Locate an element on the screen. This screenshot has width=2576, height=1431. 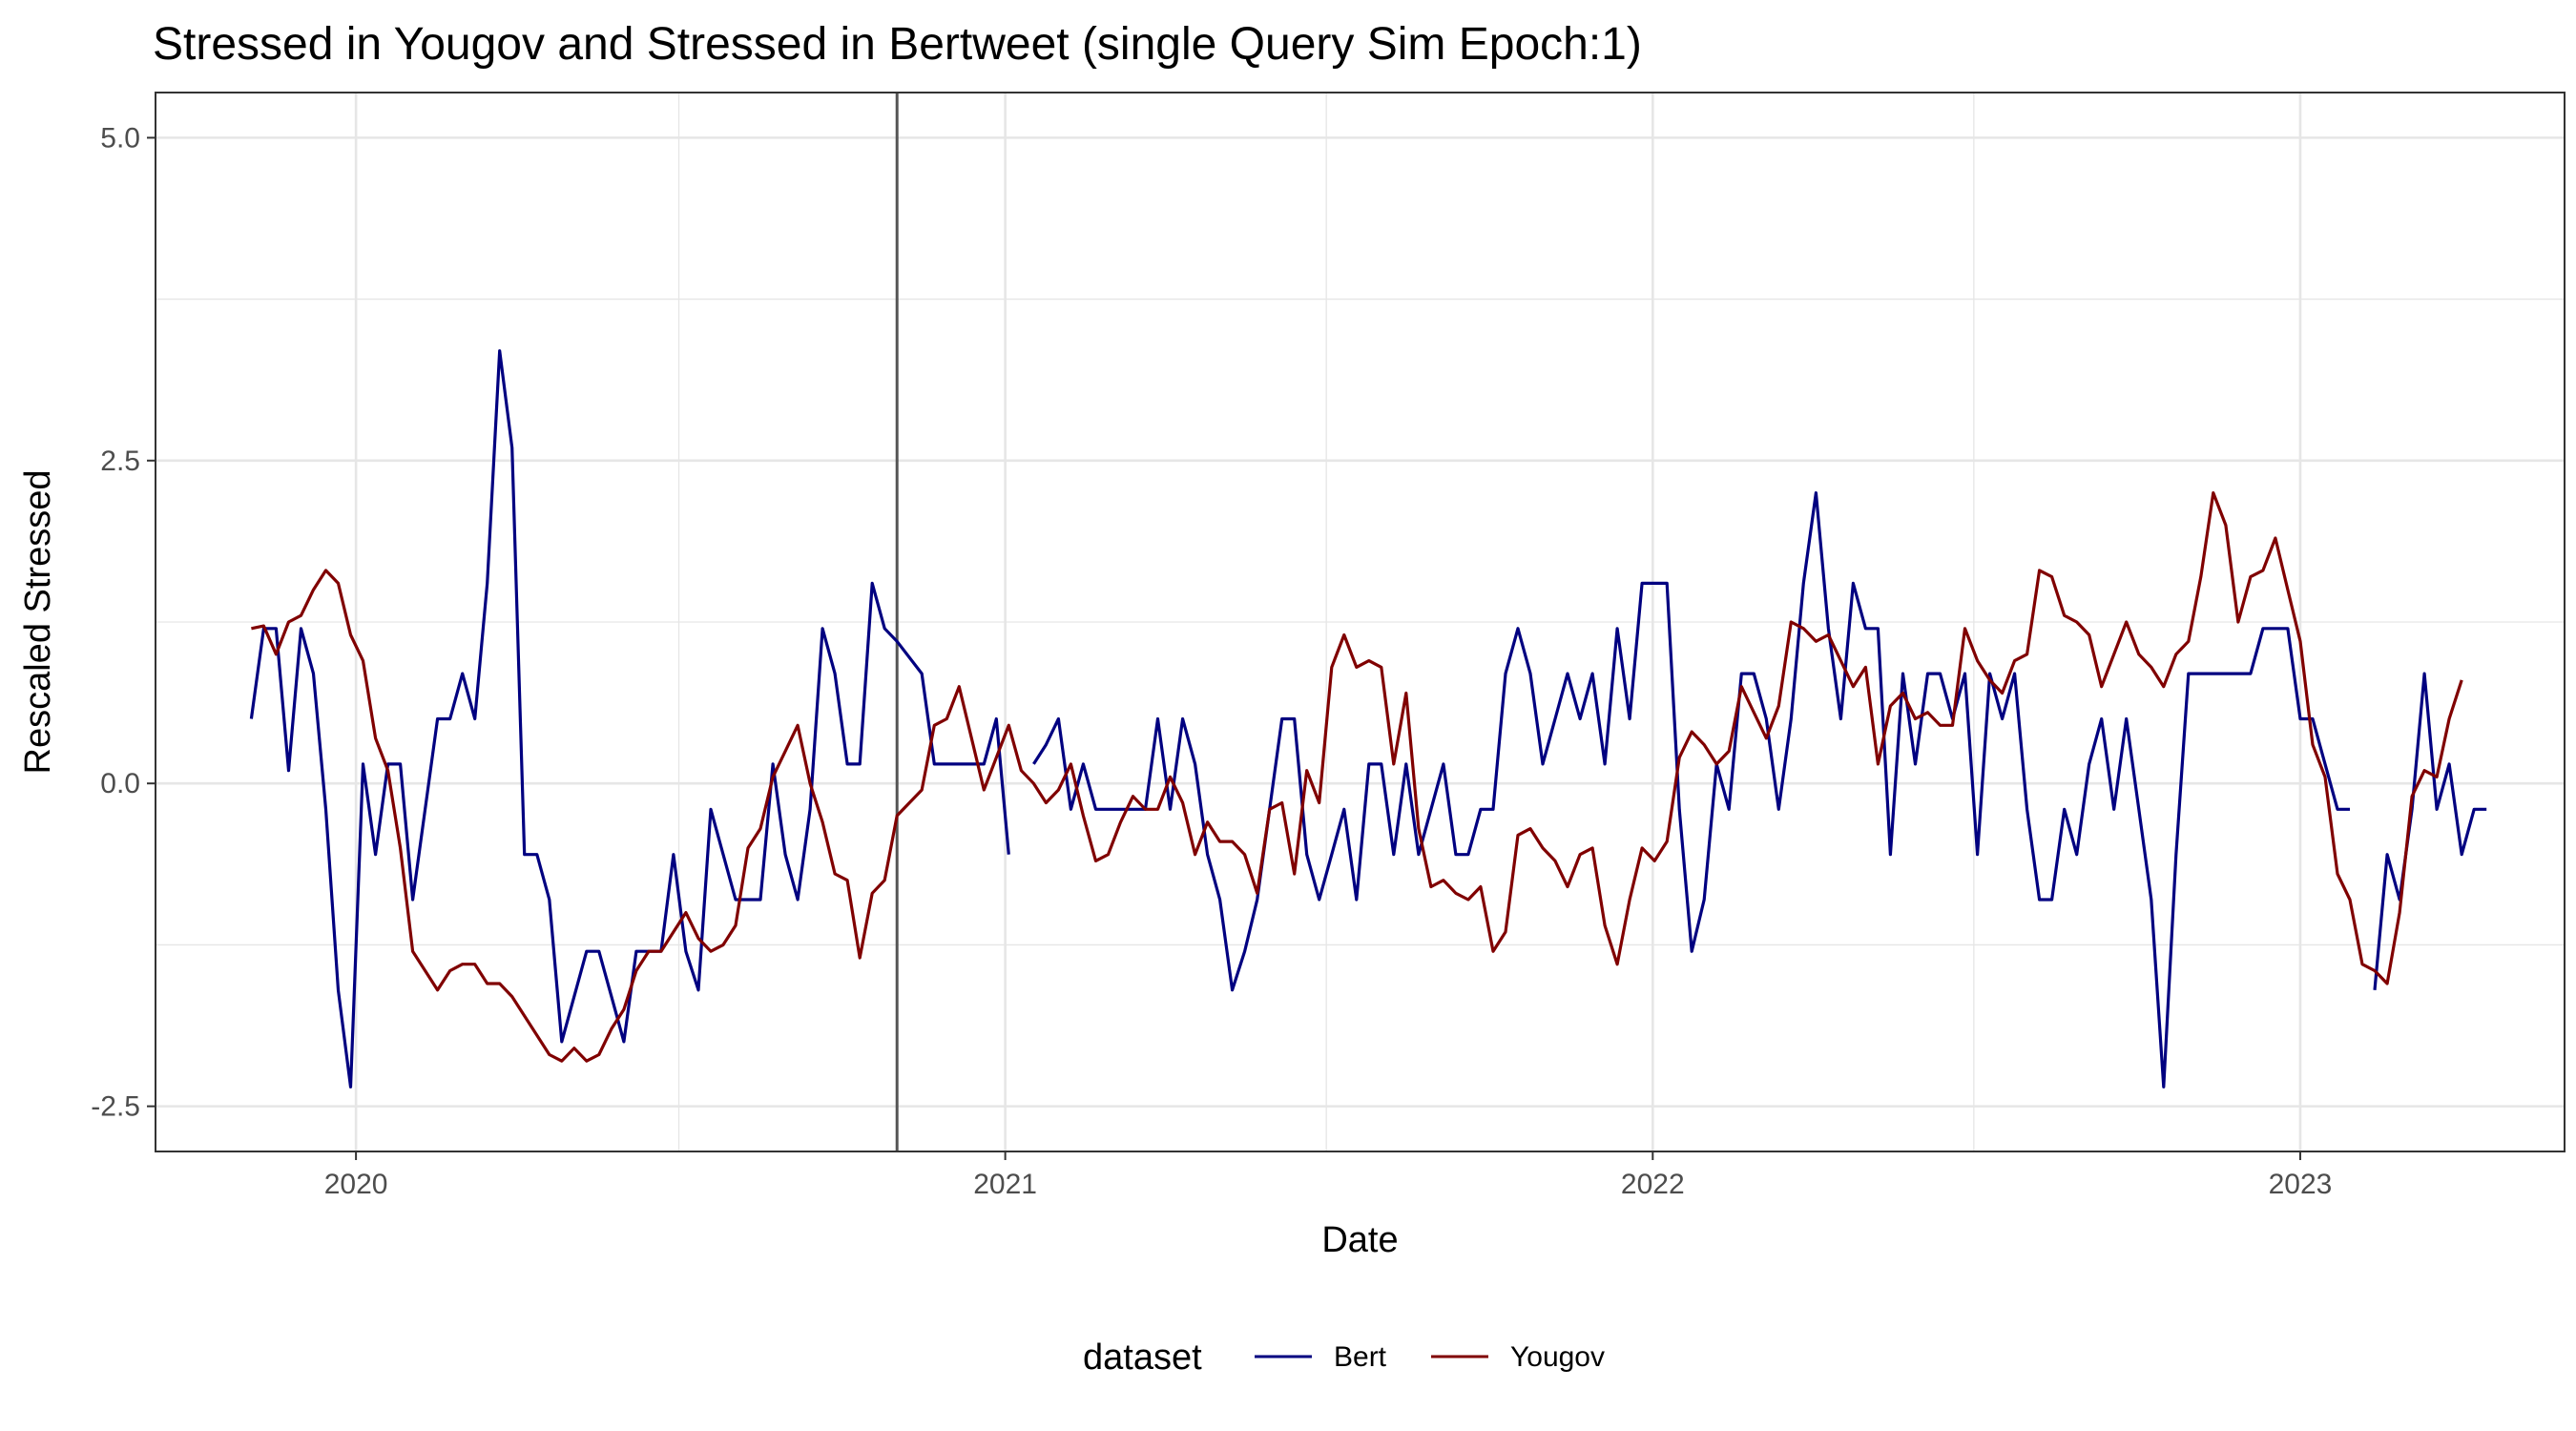
y-tick-label: 2.5 is located at coordinates (120, 461).